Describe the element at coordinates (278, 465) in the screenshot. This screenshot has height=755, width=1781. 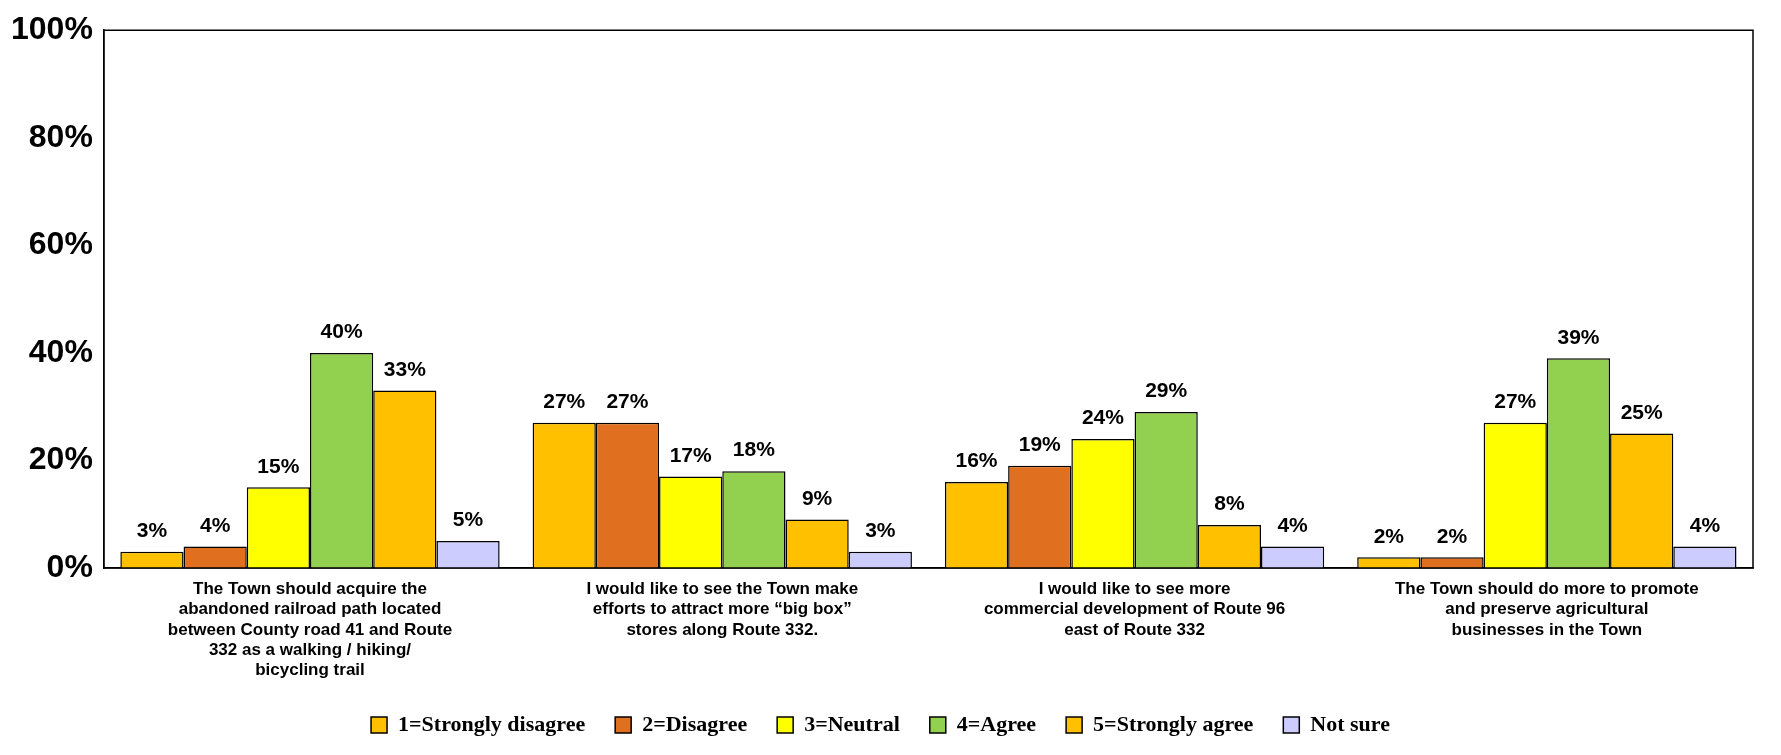
I see `data-label: 15%` at that location.